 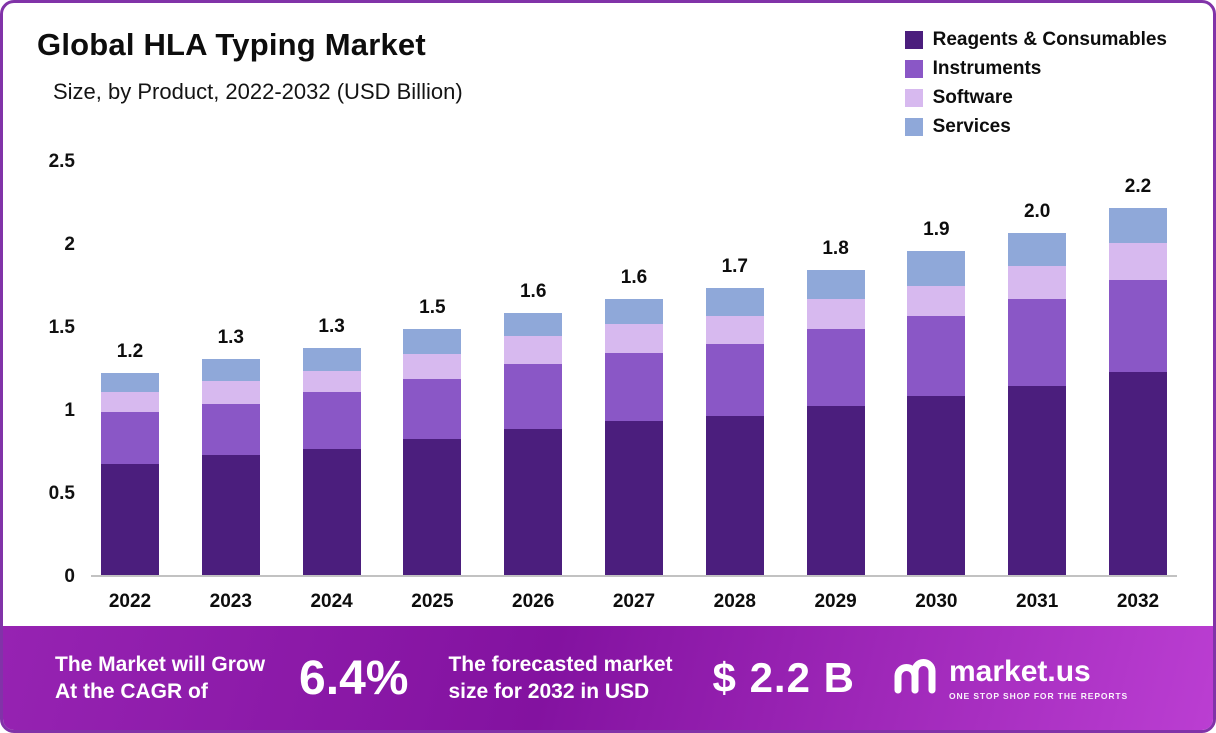 What do you see at coordinates (61, 493) in the screenshot?
I see `y-axis-label: 0.5` at bounding box center [61, 493].